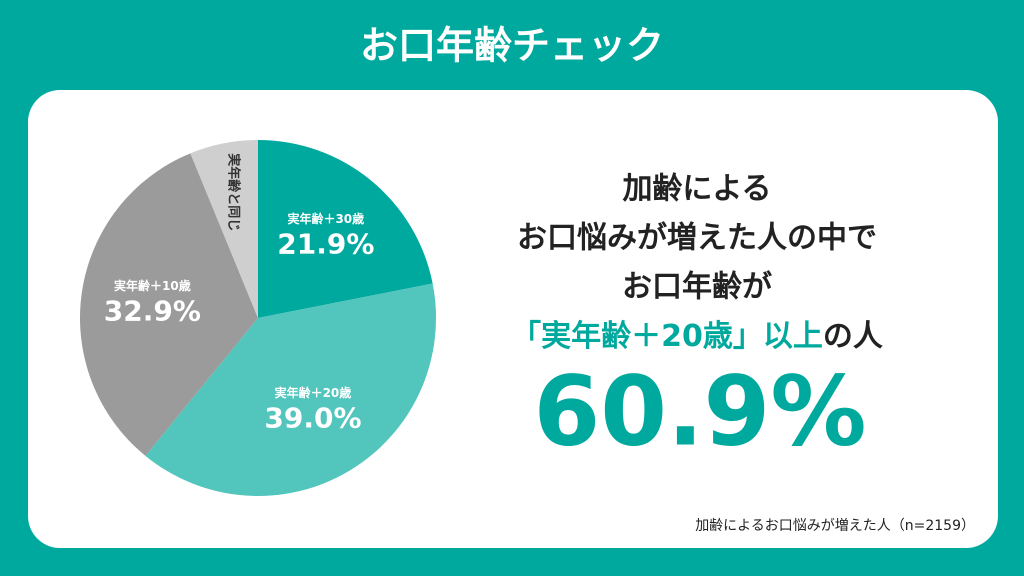  I want to click on message-line: 加齢による, so click(696, 189).